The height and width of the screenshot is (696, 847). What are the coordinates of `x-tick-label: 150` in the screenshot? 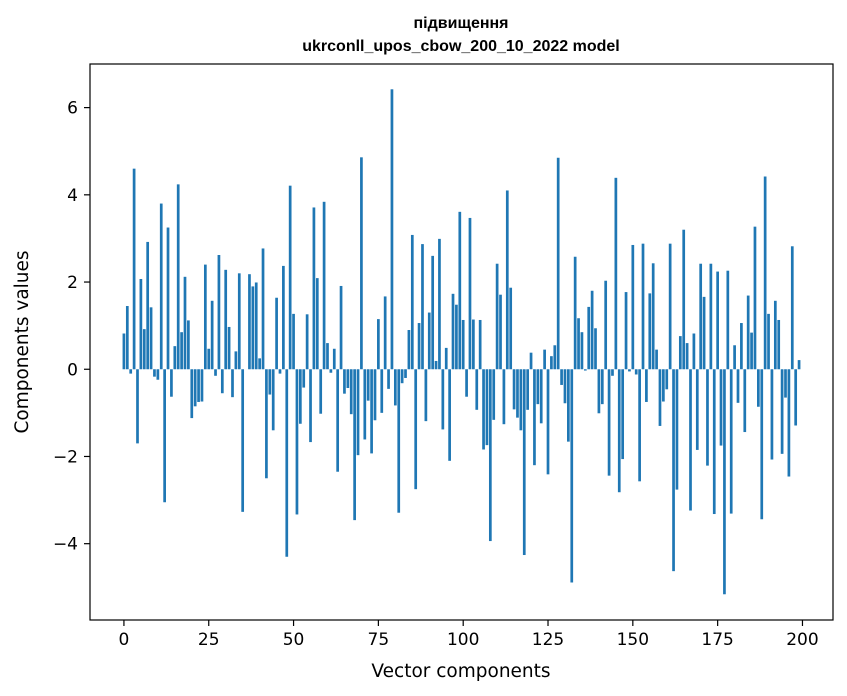 It's located at (633, 640).